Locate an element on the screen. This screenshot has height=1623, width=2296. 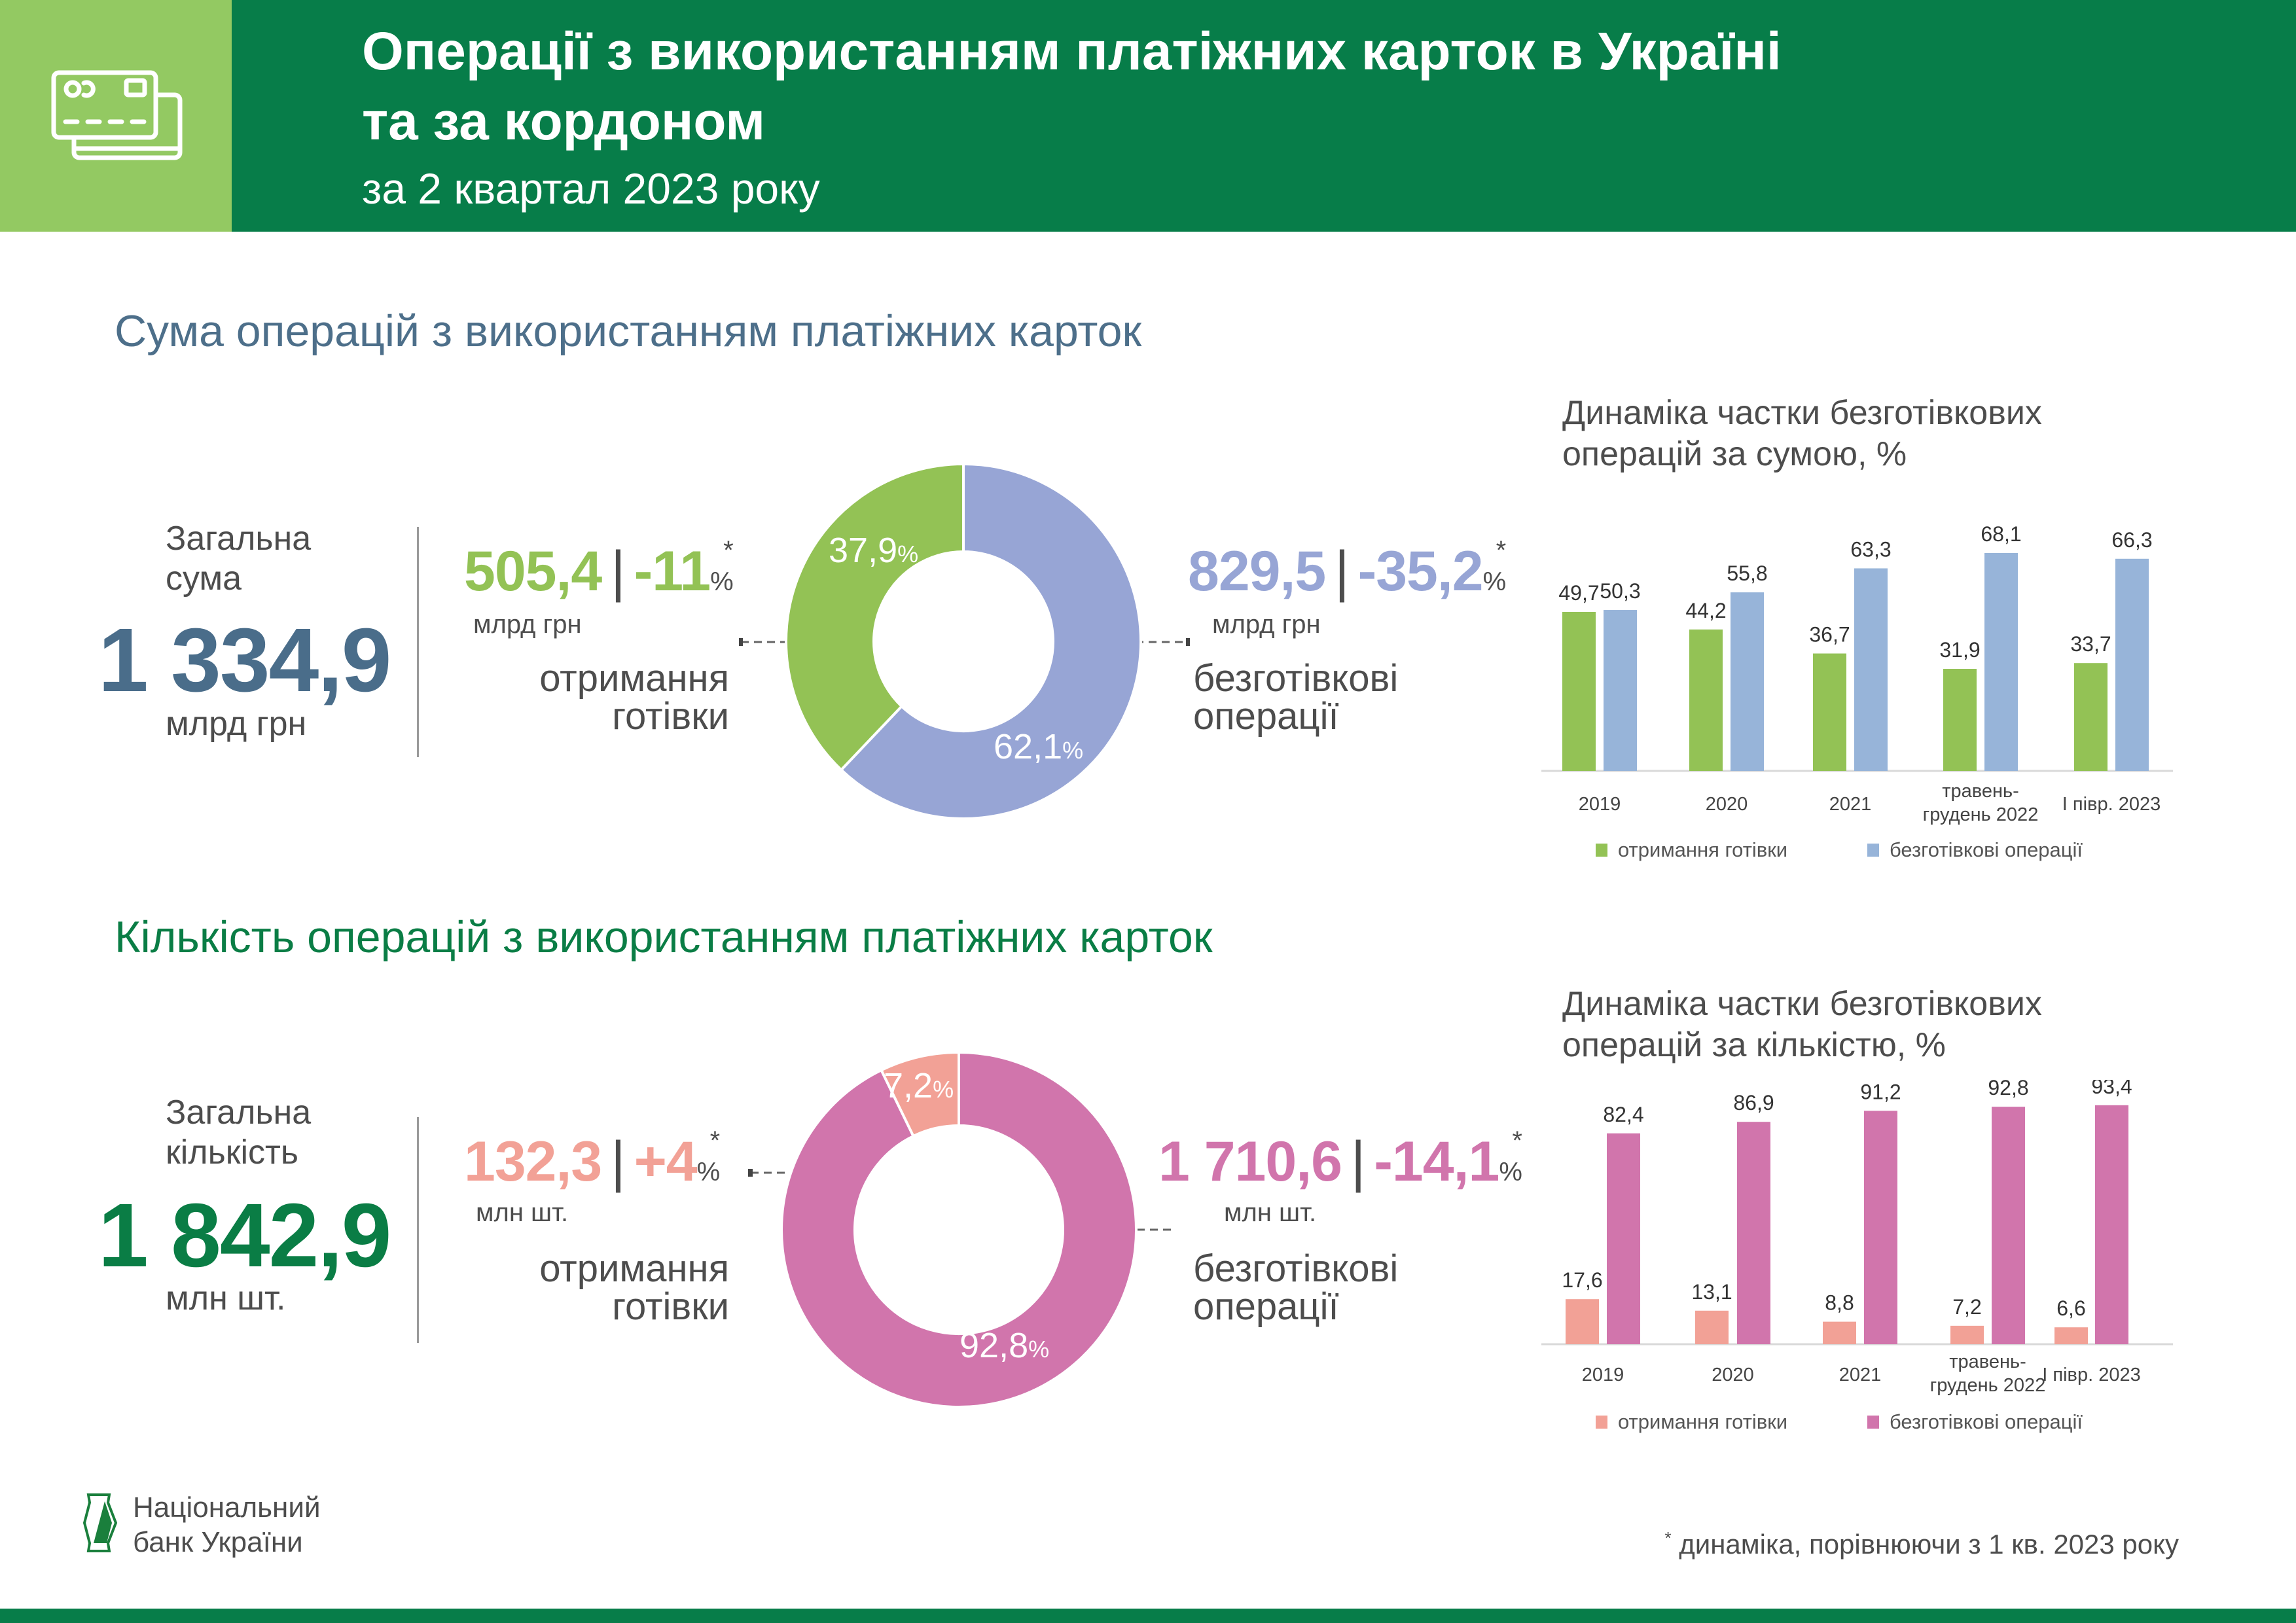
bar-value-label: 31,9 is located at coordinates (1959, 650).